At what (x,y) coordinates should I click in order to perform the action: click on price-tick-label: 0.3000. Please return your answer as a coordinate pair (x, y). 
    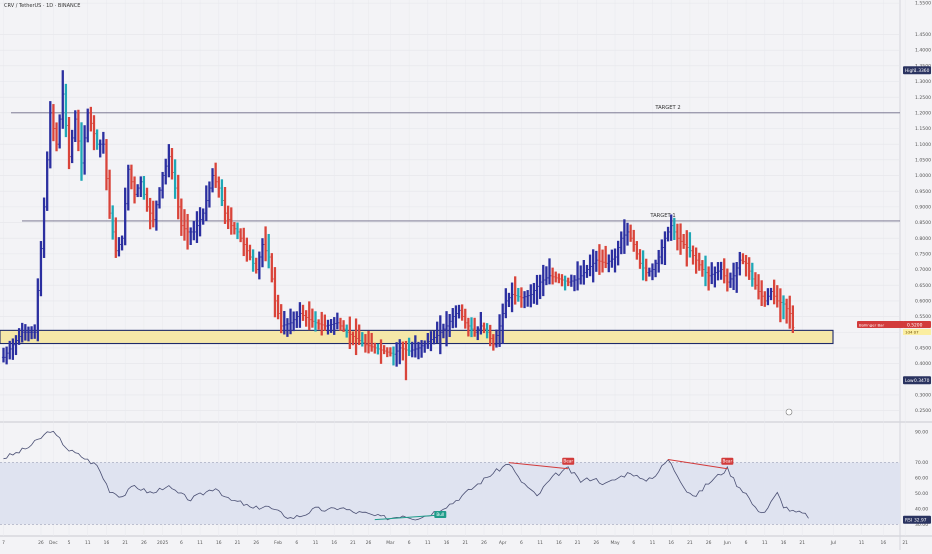
    Looking at the image, I should click on (923, 396).